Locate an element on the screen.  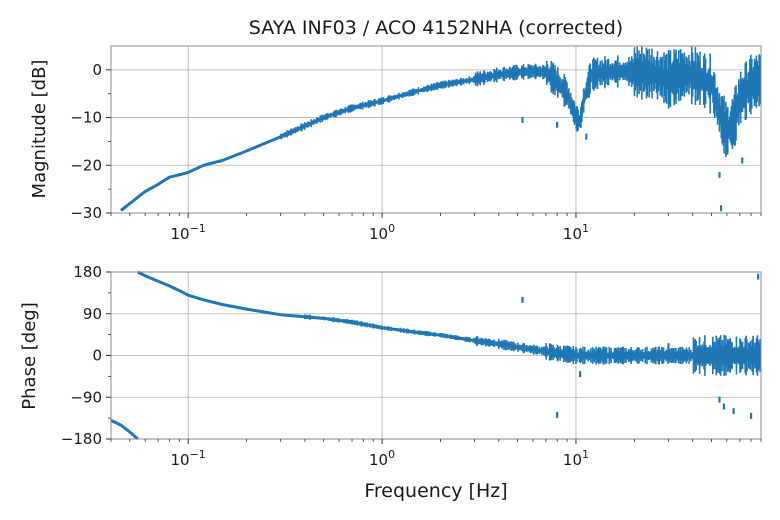
magnitude-y-axis-label: Magnitude [dB] is located at coordinates (39, 129).